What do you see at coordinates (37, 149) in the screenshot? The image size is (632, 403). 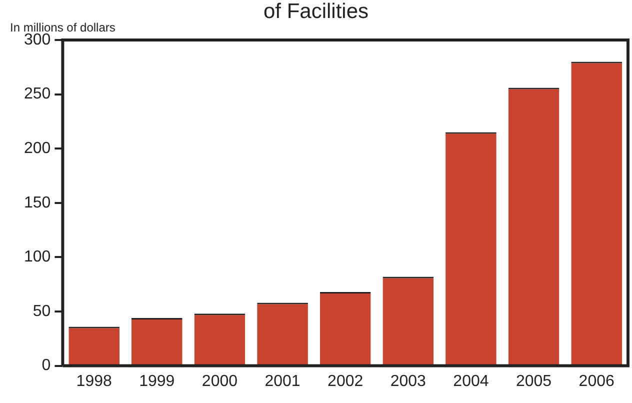 I see `y-tick-label: 200` at bounding box center [37, 149].